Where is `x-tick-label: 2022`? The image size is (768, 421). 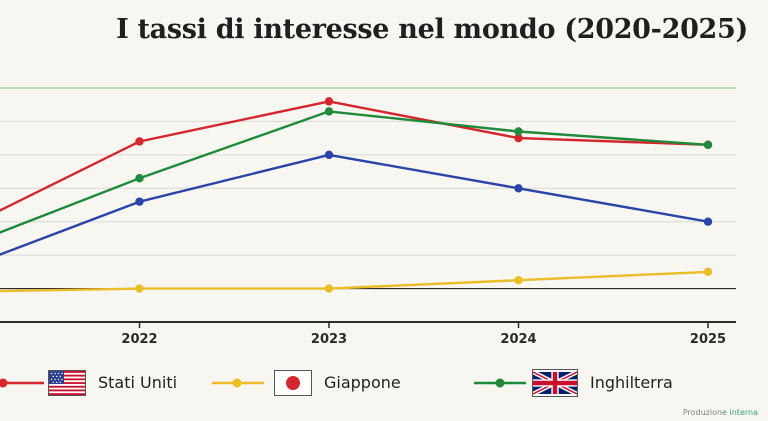
x-tick-label: 2022 is located at coordinates (139, 339).